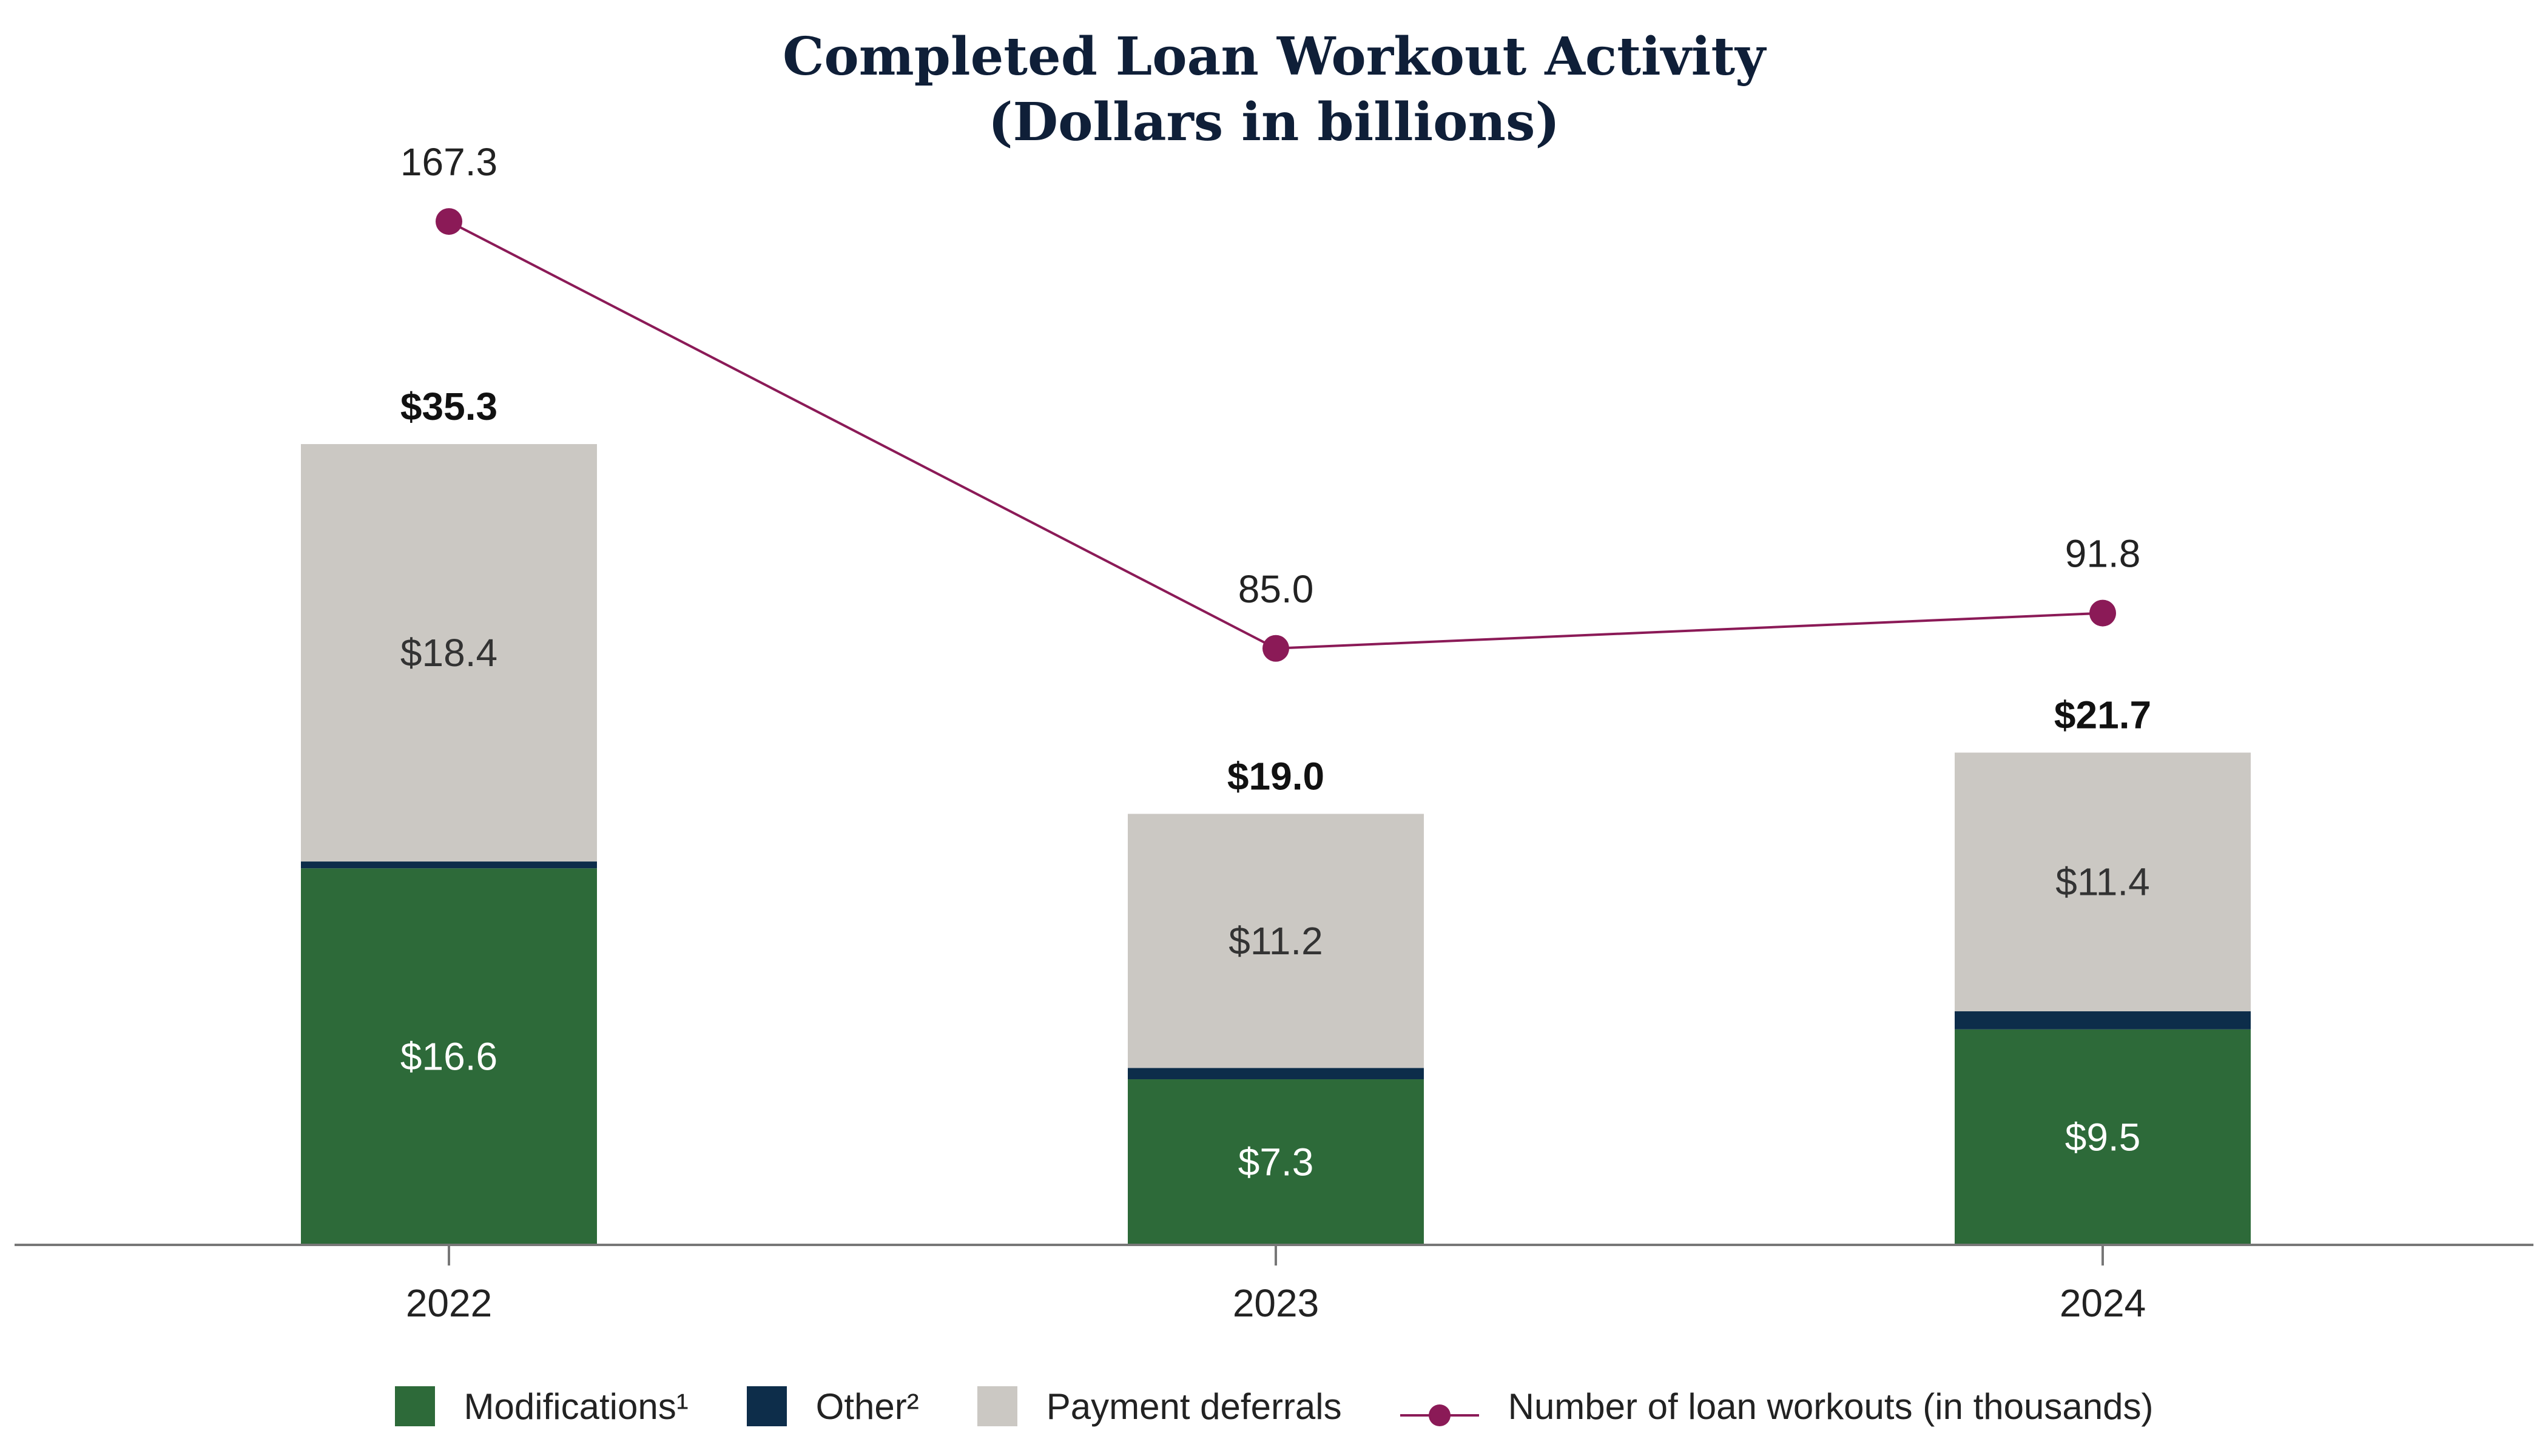 The image size is (2548, 1456). I want to click on workouts-label-2022: 167.3, so click(448, 162).